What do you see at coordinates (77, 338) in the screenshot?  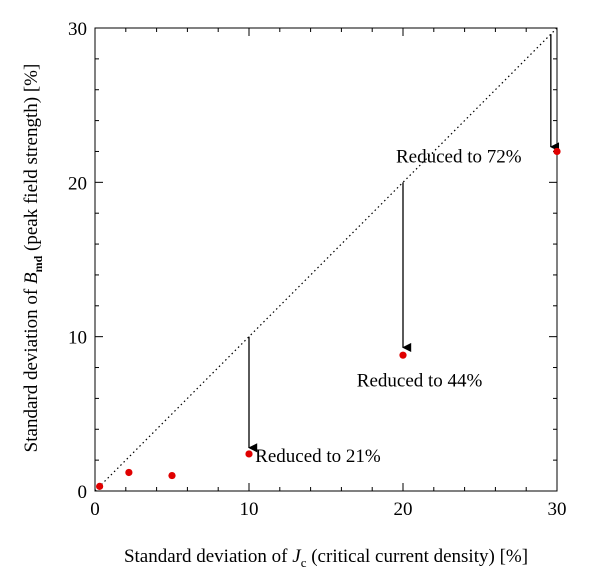 I see `y-tick-label: 10` at bounding box center [77, 338].